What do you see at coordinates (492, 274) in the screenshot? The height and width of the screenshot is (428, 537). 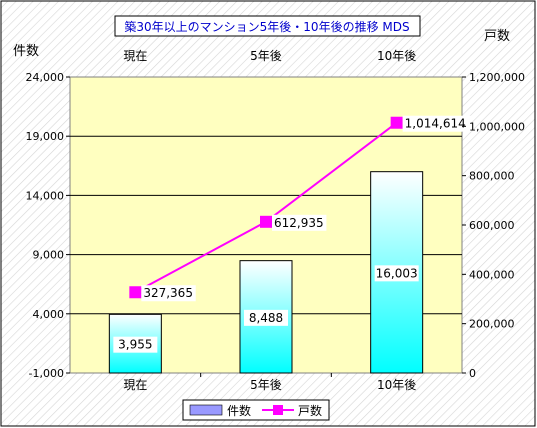 I see `right-tick-label: 400,000` at bounding box center [492, 274].